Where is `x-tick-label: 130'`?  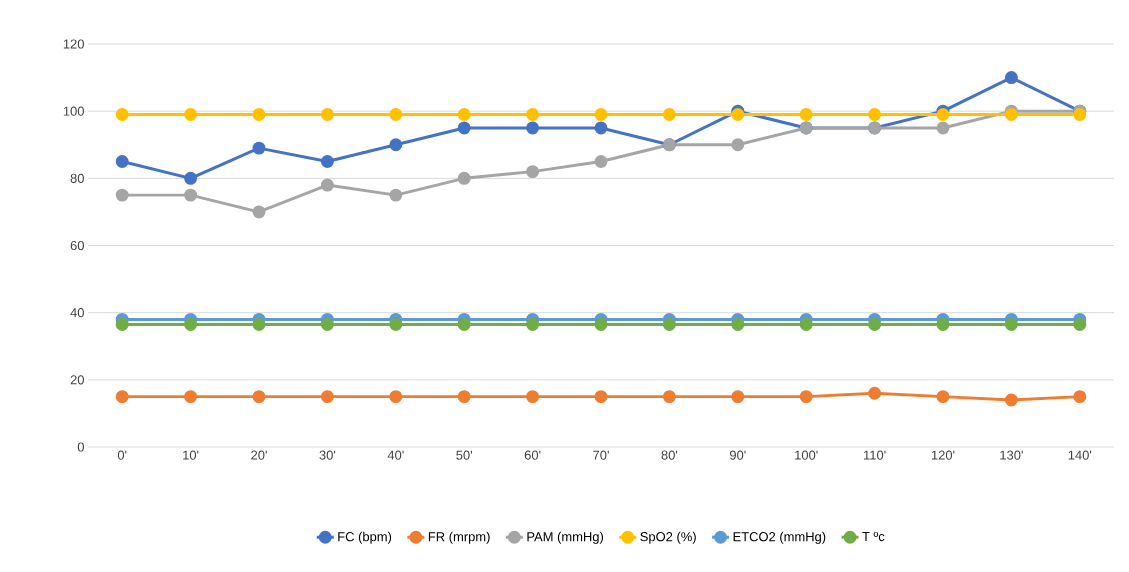 x-tick-label: 130' is located at coordinates (1011, 455).